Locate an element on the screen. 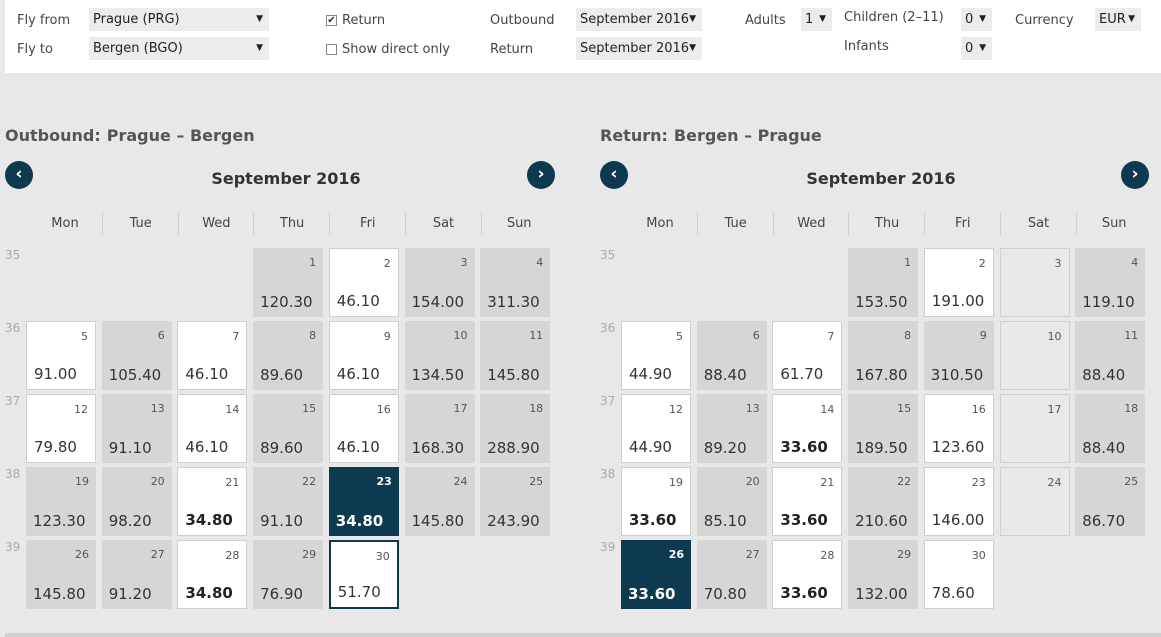  outbound-day-cell: 2 46.10 is located at coordinates (363, 282).